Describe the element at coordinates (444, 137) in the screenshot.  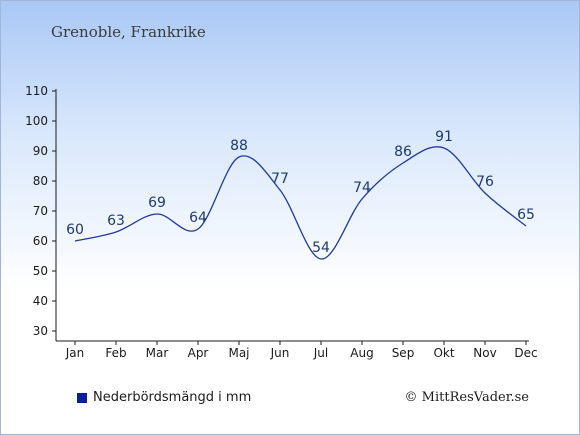
I see `data-label: 91` at that location.